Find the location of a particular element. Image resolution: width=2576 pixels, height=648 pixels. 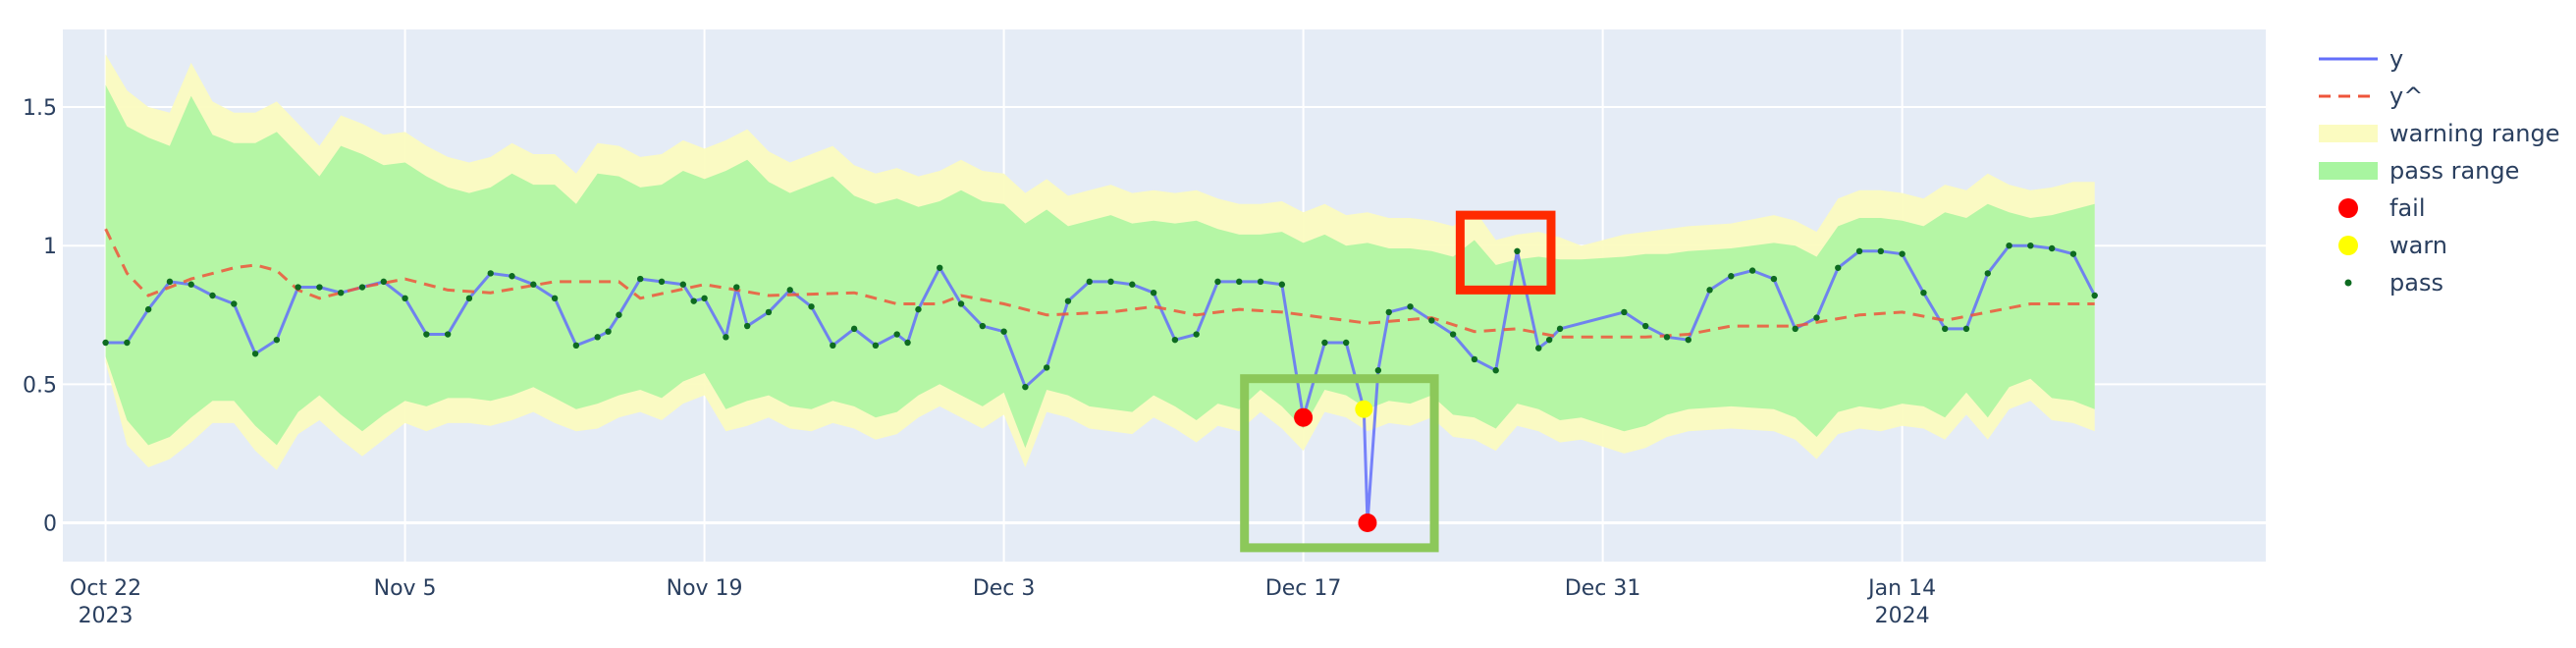

legend-item: warning range is located at coordinates (2439, 133).